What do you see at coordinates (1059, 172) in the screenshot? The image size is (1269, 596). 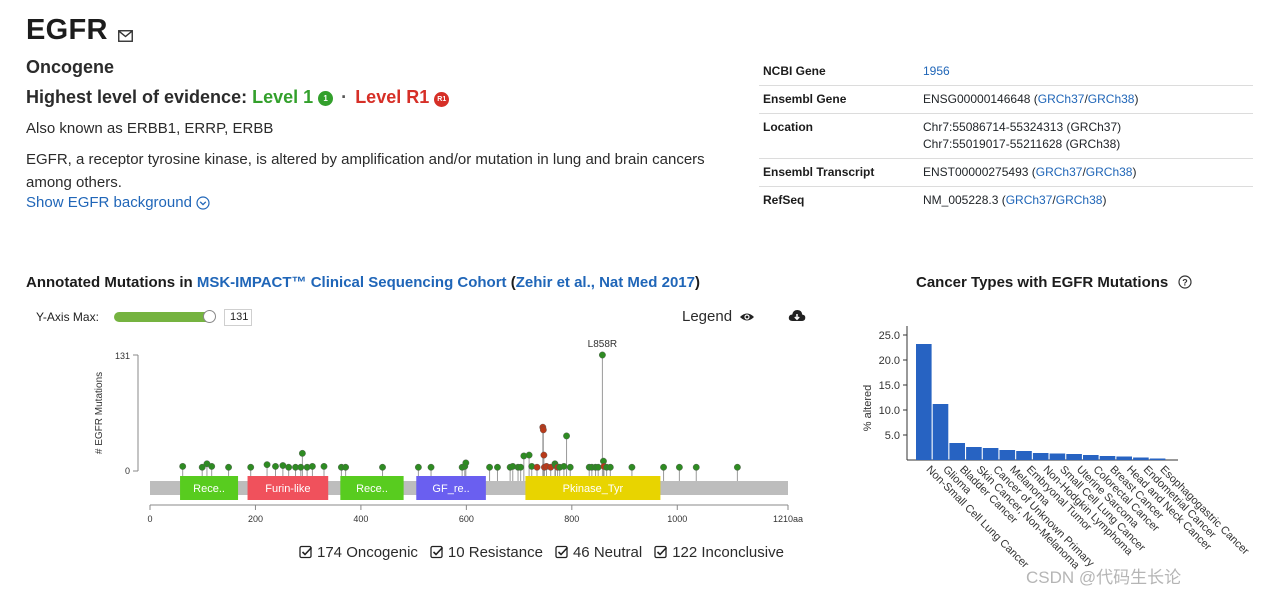 I see `transcript-grch37-link: GRCh37` at bounding box center [1059, 172].